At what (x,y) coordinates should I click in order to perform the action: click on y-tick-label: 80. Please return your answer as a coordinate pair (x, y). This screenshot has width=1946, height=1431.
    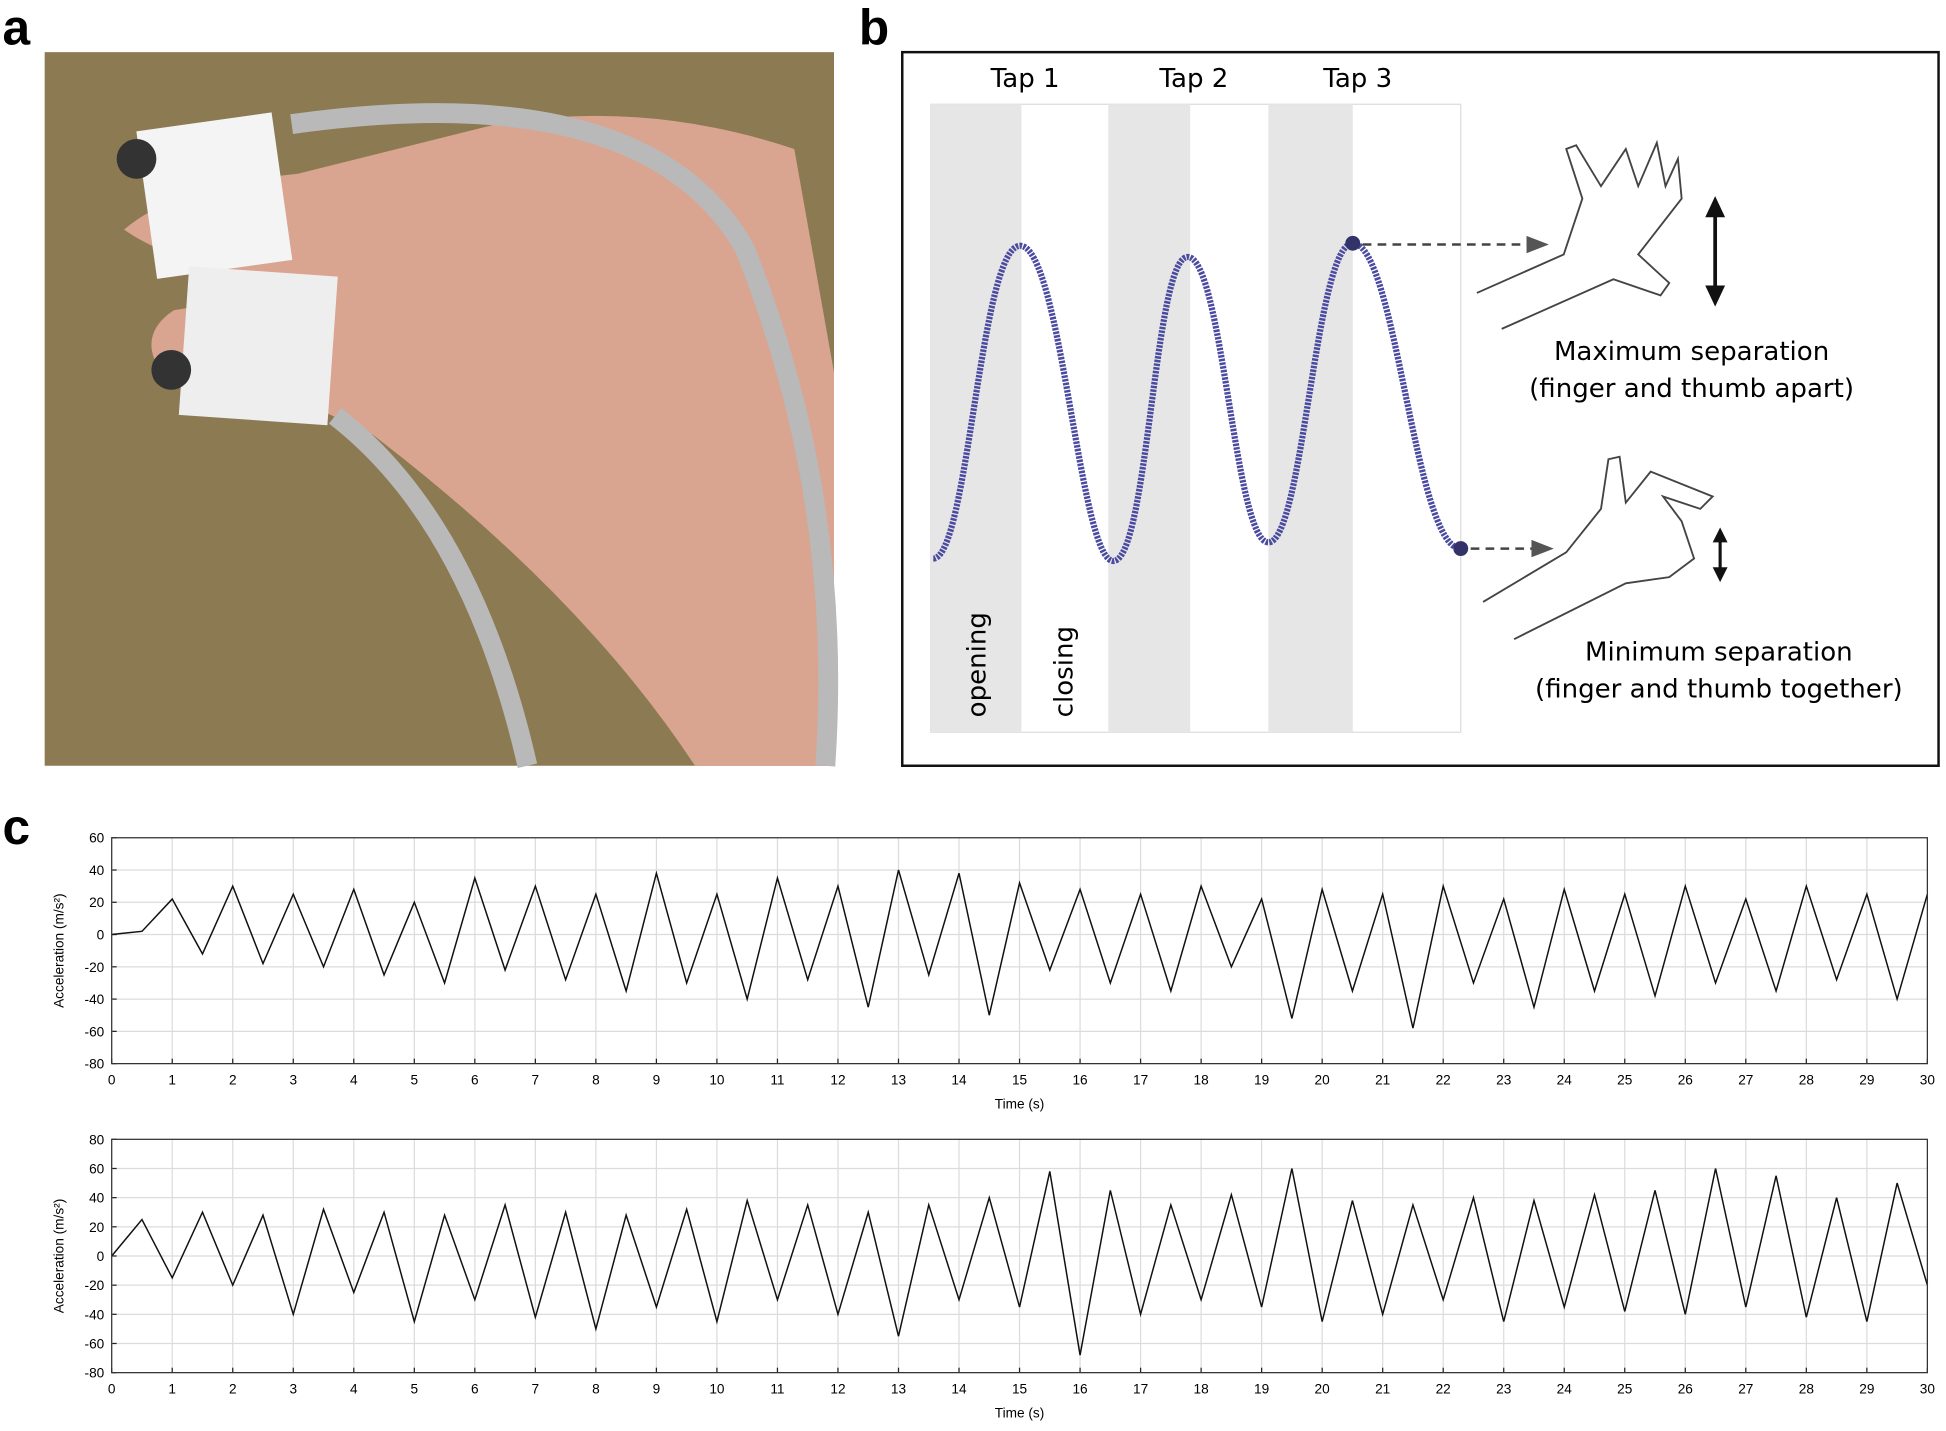
    Looking at the image, I should click on (97, 1139).